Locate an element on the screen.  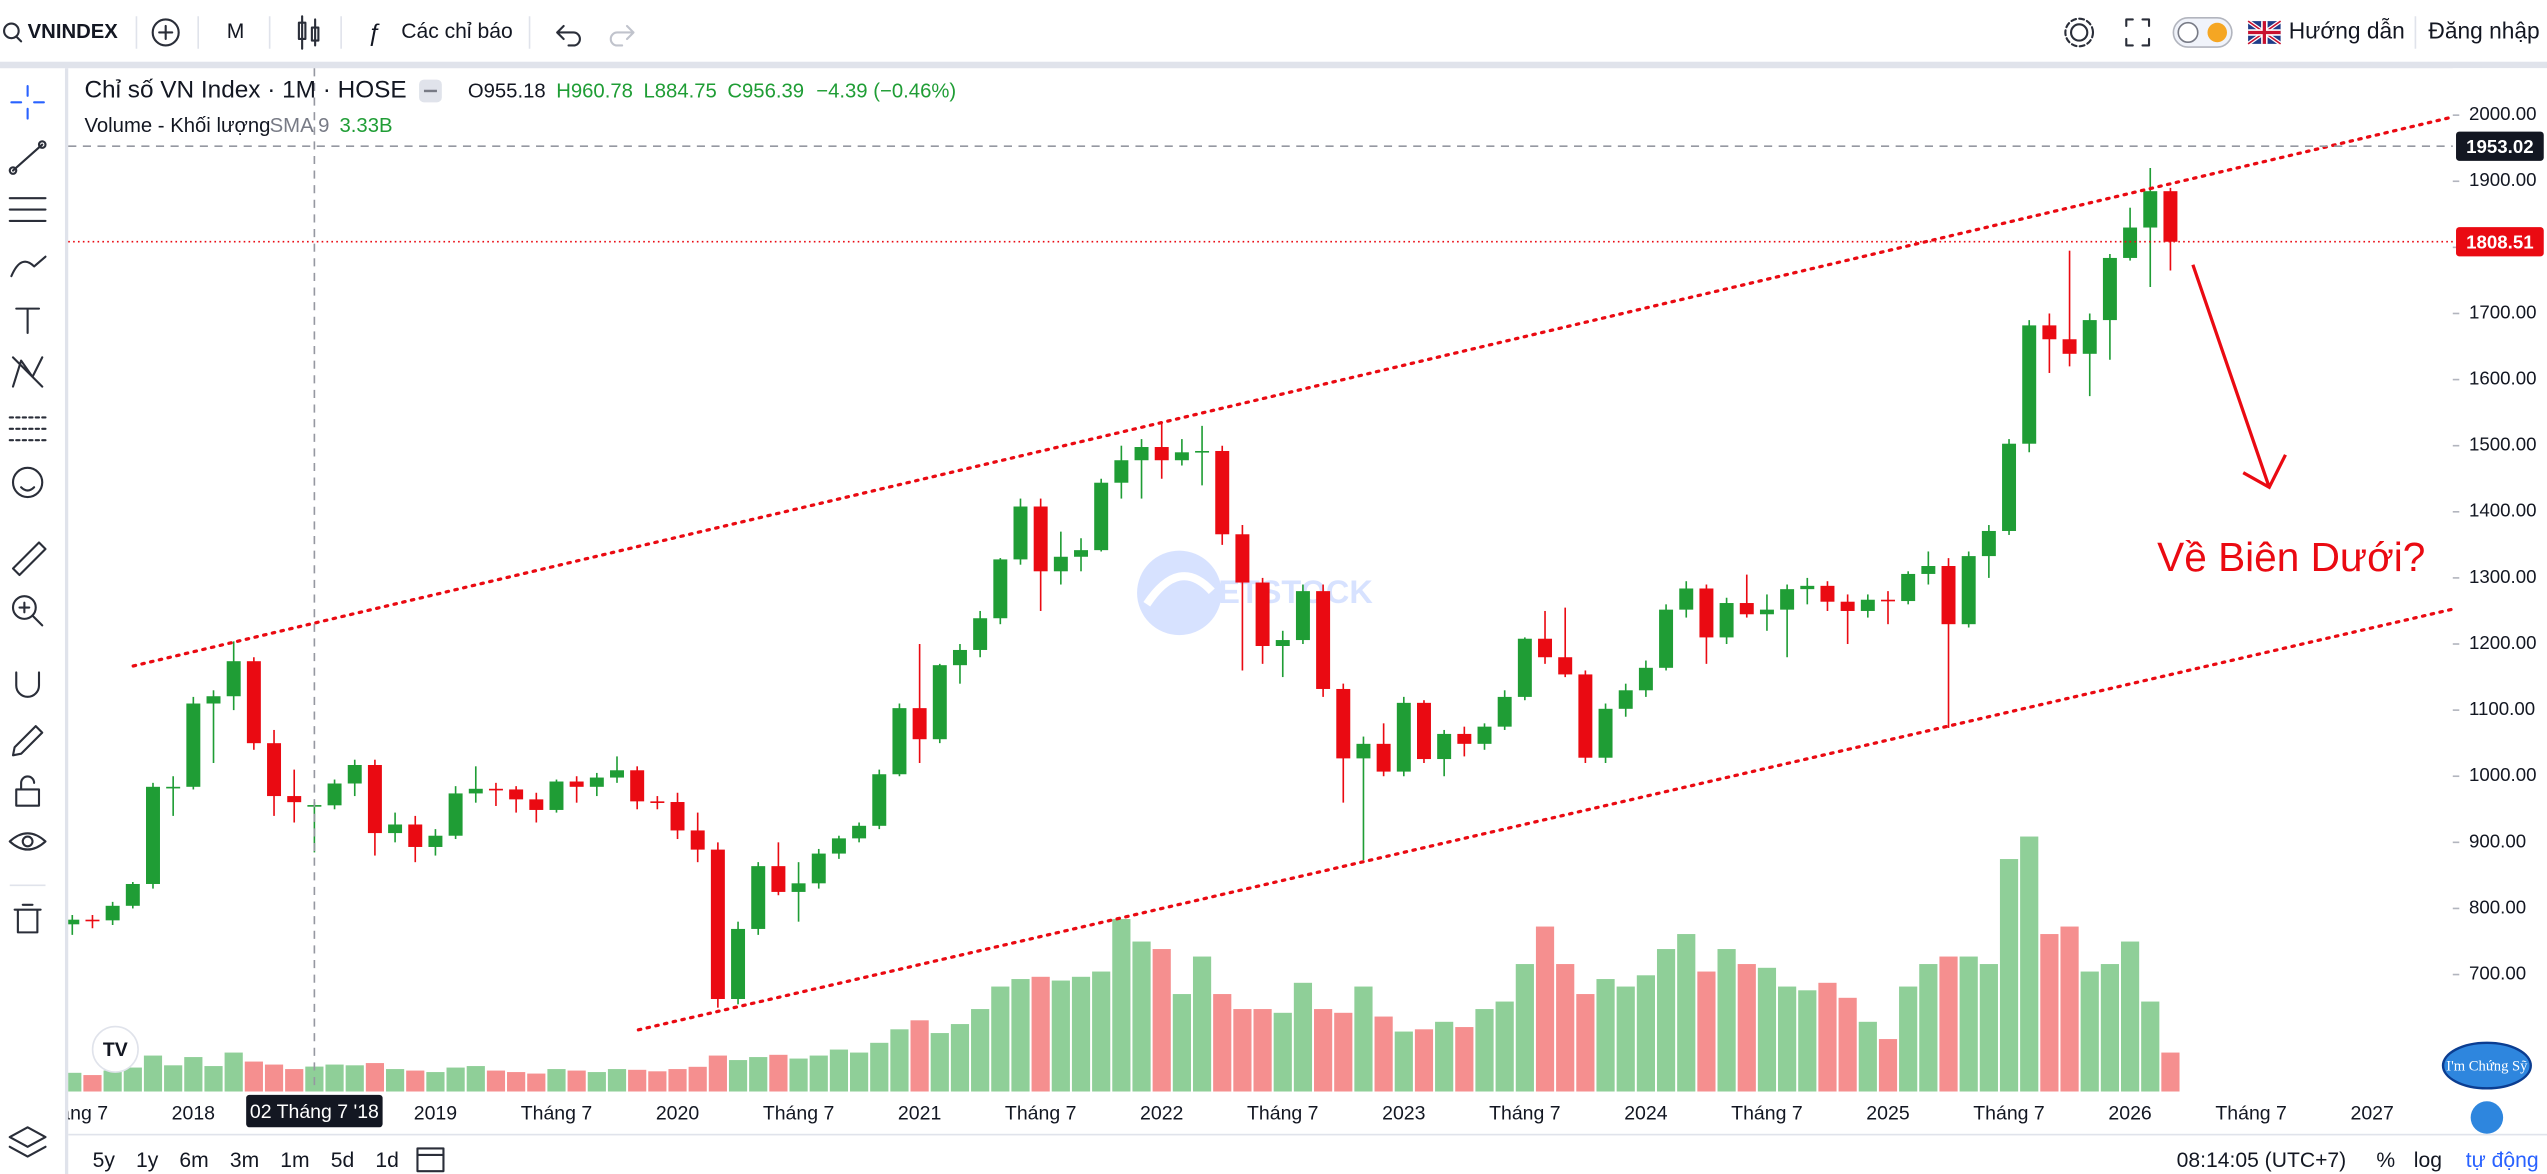
range-button: 5d is located at coordinates (342, 1160).